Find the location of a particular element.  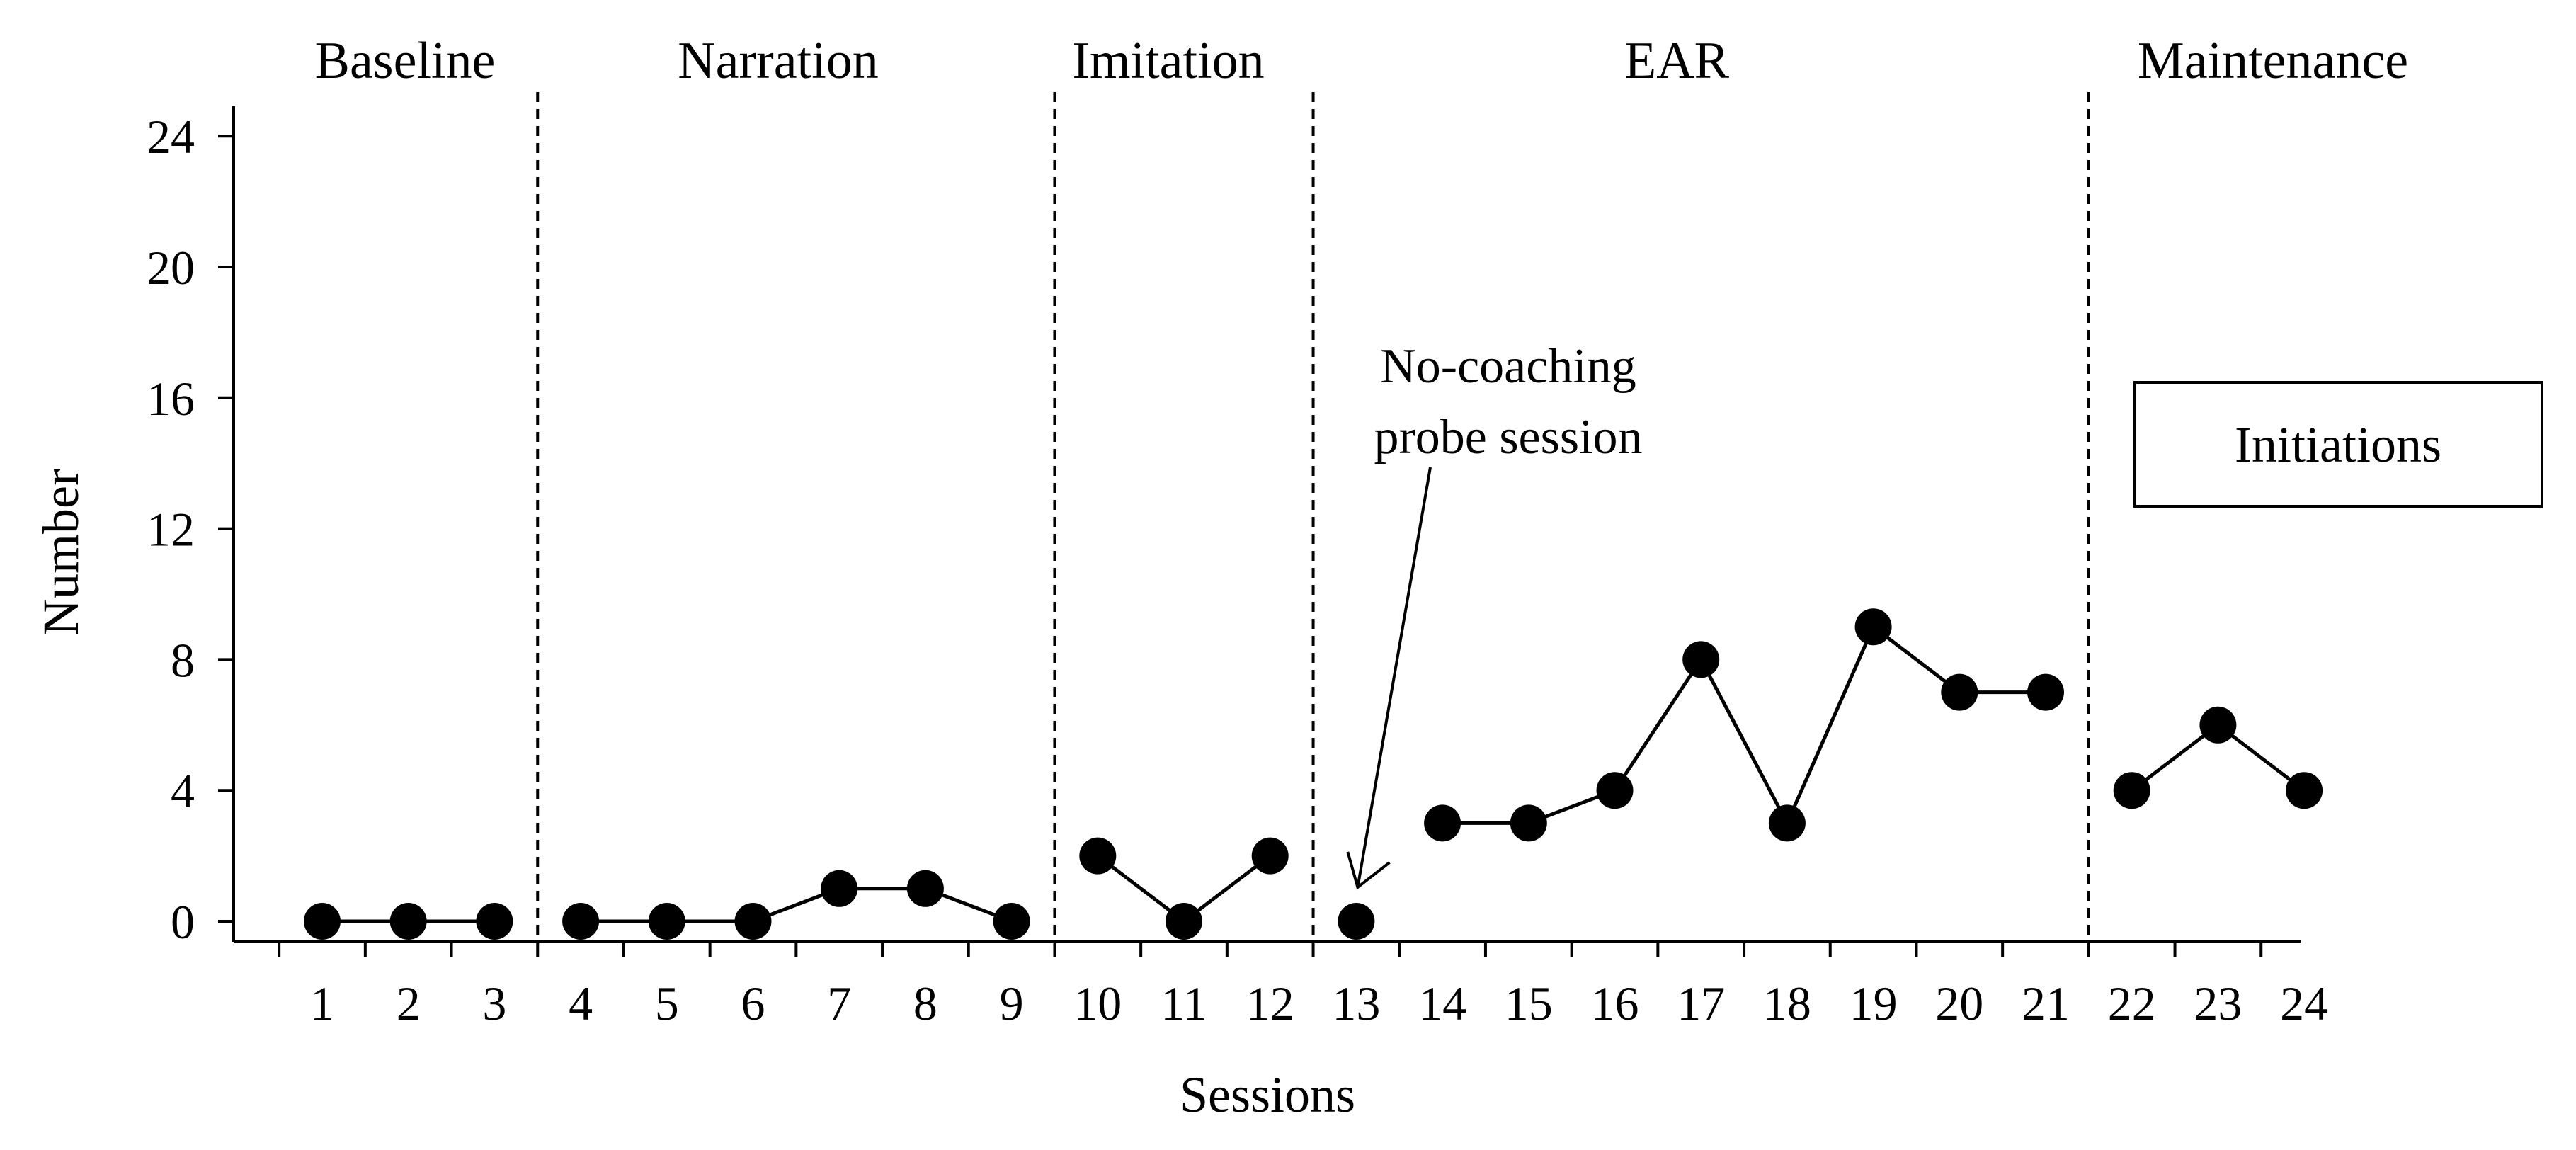

x-tick-label: 8 is located at coordinates (925, 1003).